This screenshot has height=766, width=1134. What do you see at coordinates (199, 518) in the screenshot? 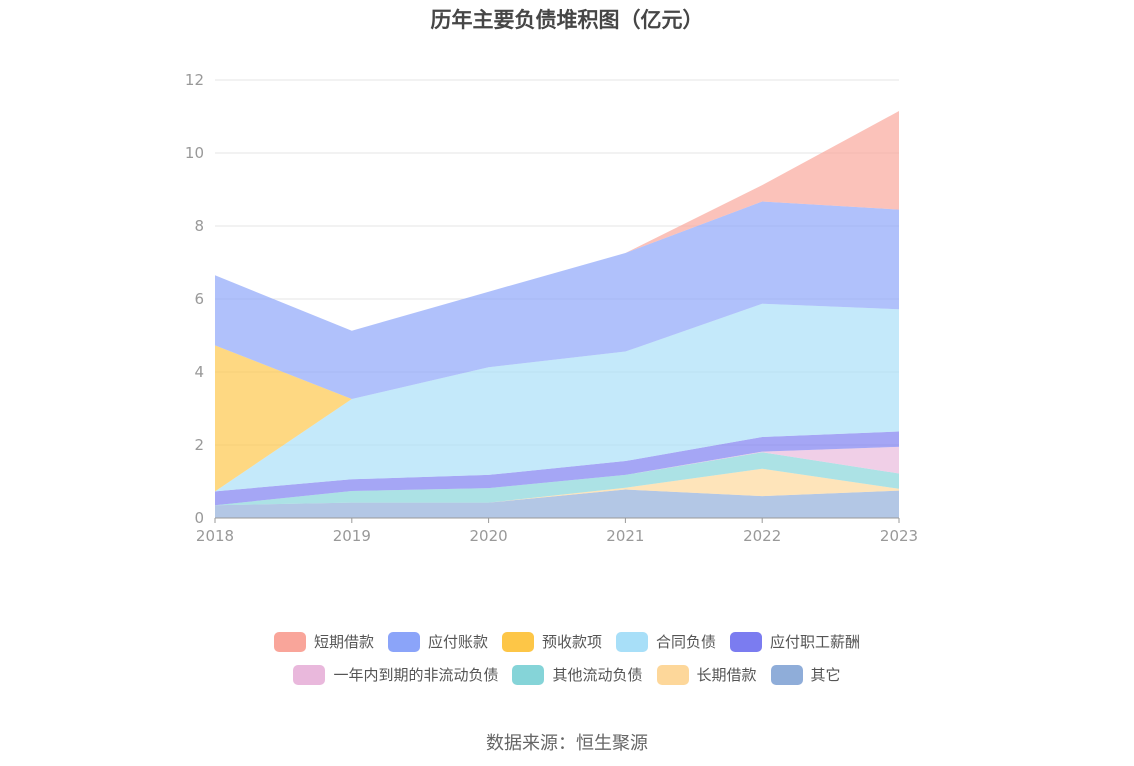
I see `y-tick-label: 0` at bounding box center [199, 518].